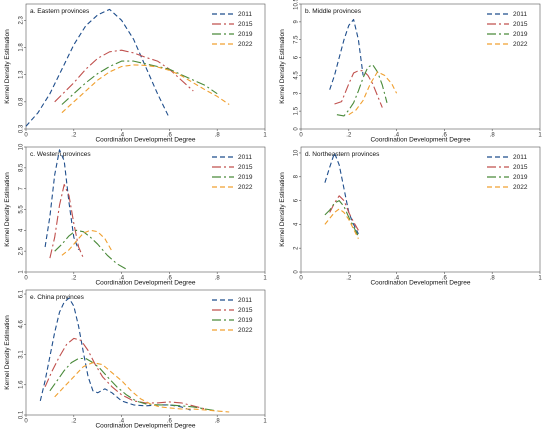 This screenshot has height=434, width=550. What do you see at coordinates (22, 188) in the screenshot?
I see `y-tick-label: 7` at bounding box center [22, 188].